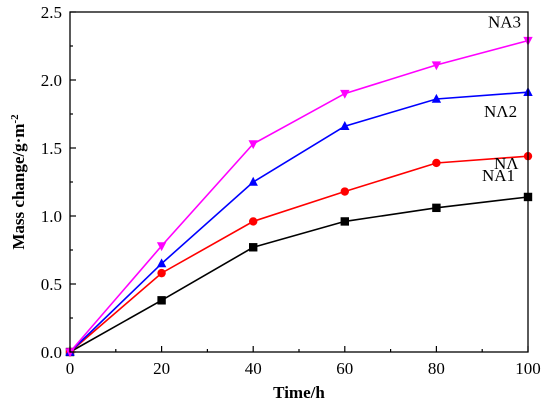  What do you see at coordinates (51, 12) in the screenshot?
I see `y-tick-label: 2.5` at bounding box center [51, 12].